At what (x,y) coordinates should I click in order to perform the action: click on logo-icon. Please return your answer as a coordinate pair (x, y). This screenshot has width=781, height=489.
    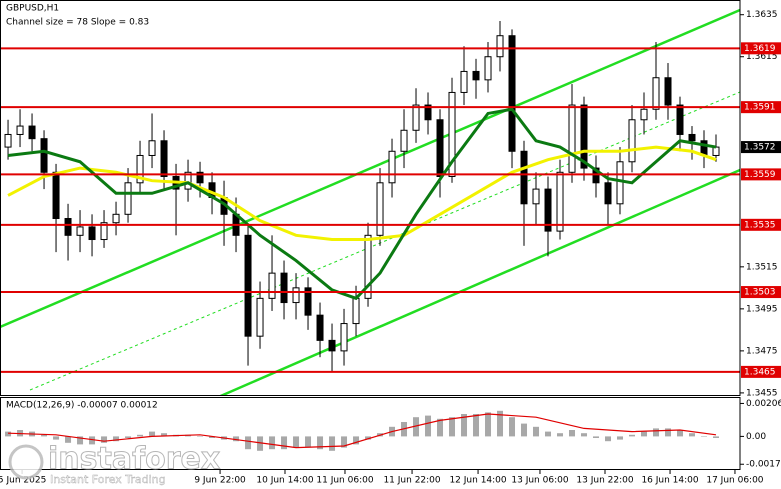
    Looking at the image, I should click on (26, 462).